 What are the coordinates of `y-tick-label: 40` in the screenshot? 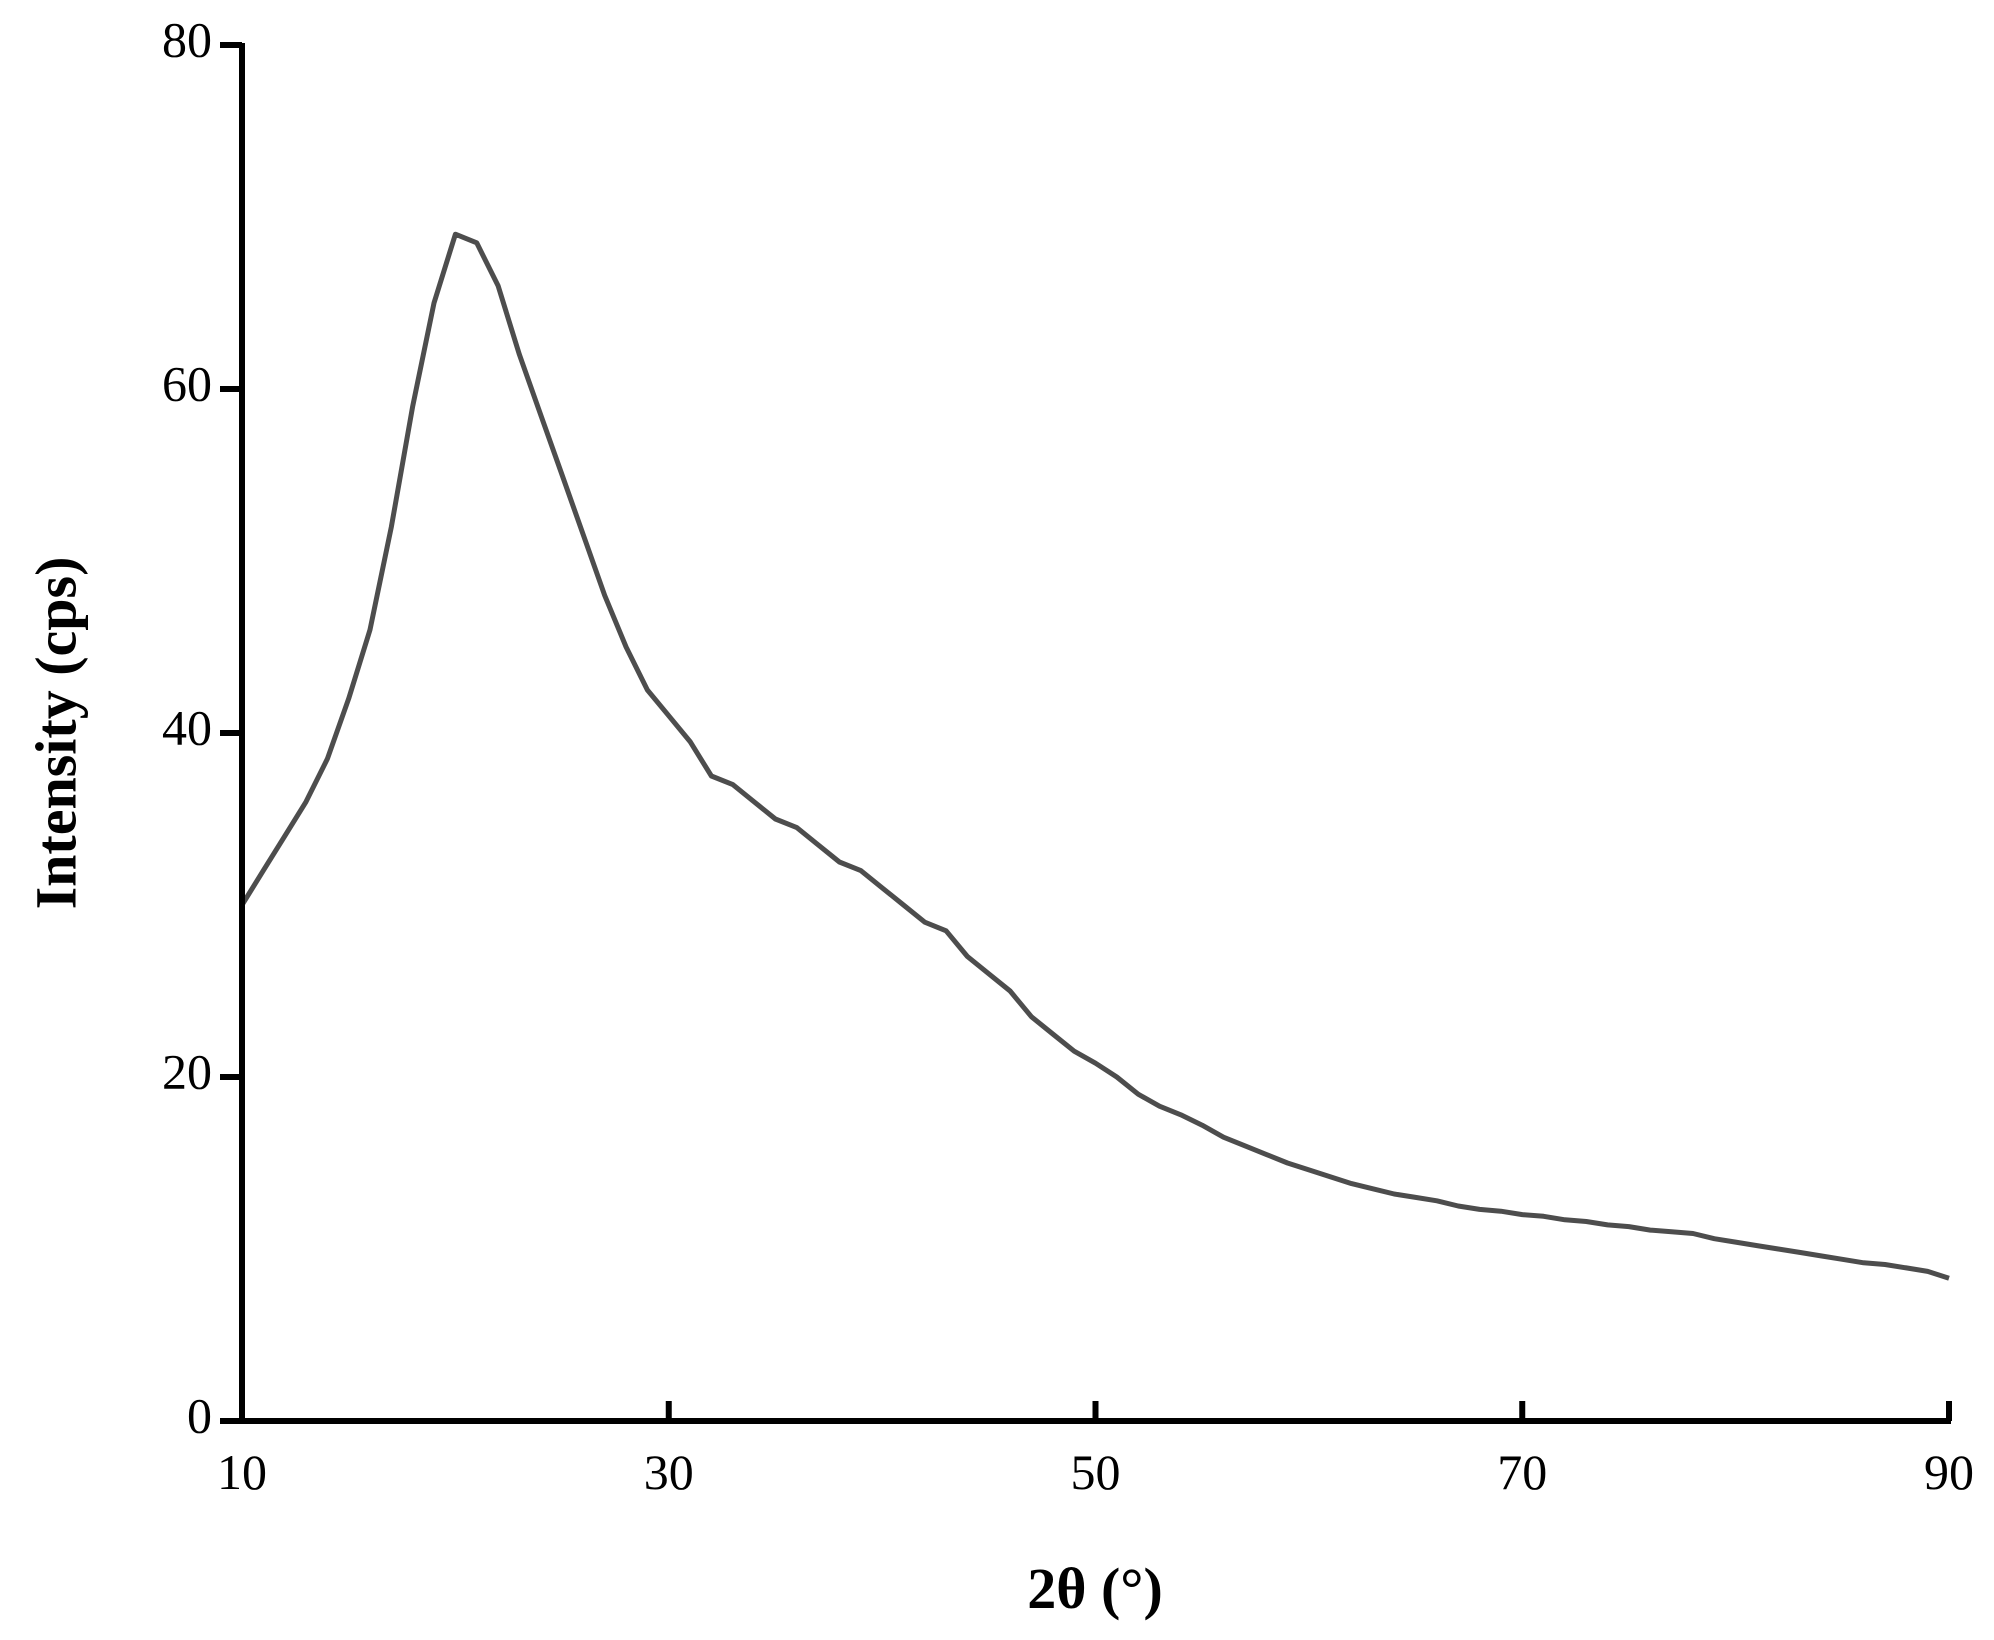 It's located at (187, 727).